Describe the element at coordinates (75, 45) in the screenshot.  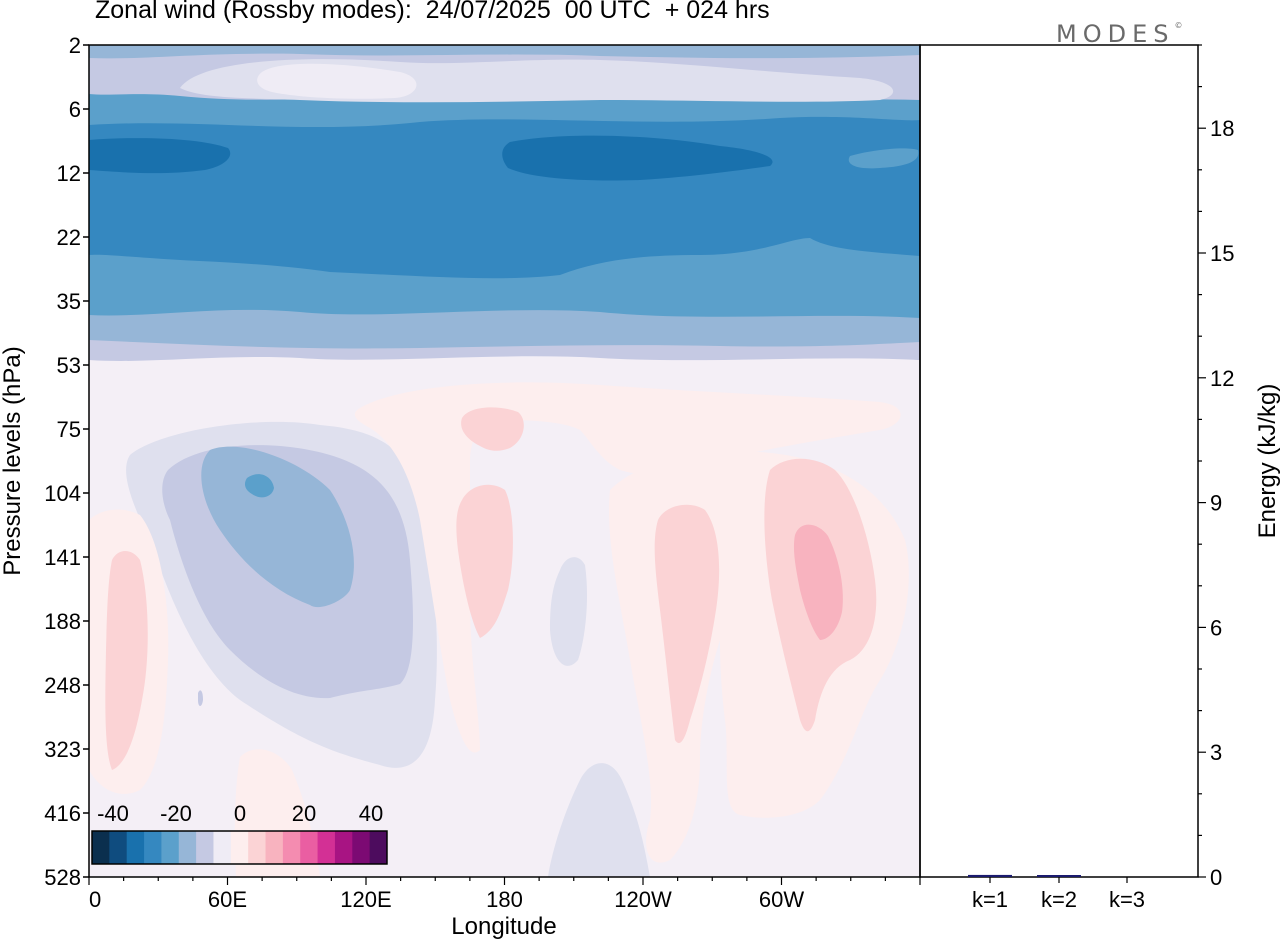
I see `y-tick-label: 2` at that location.